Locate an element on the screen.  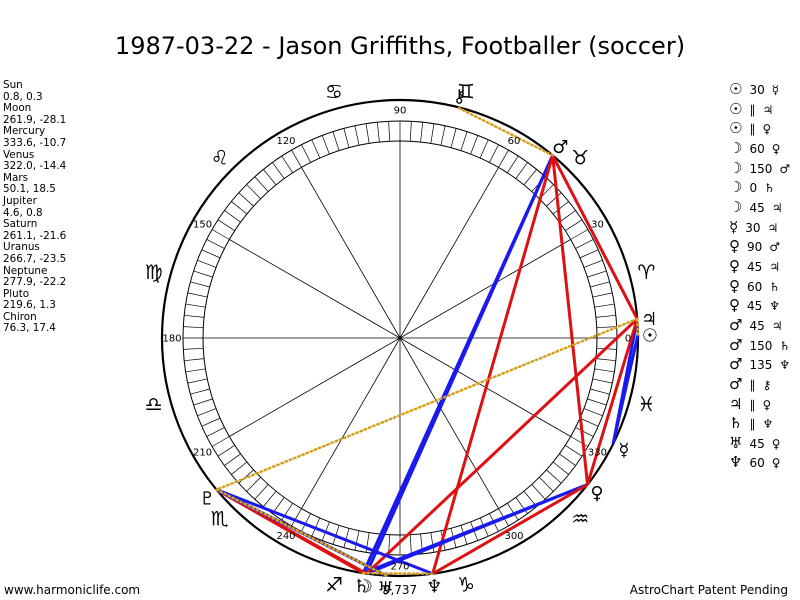
degree-label: 240 is located at coordinates (285, 536).